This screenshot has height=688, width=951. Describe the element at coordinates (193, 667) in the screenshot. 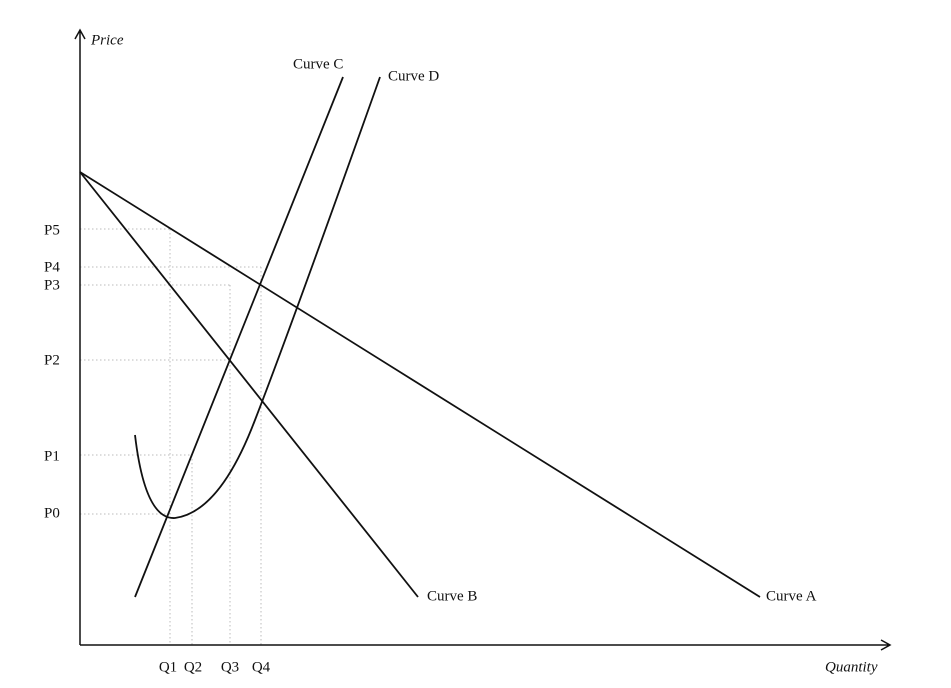

I see `quantity-label: Q2` at that location.